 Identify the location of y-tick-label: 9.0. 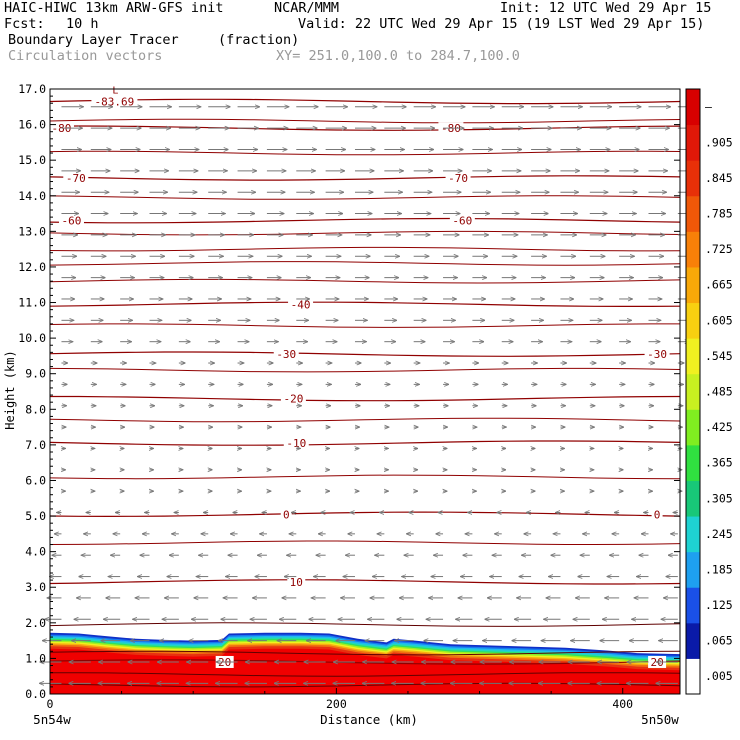
(35, 374).